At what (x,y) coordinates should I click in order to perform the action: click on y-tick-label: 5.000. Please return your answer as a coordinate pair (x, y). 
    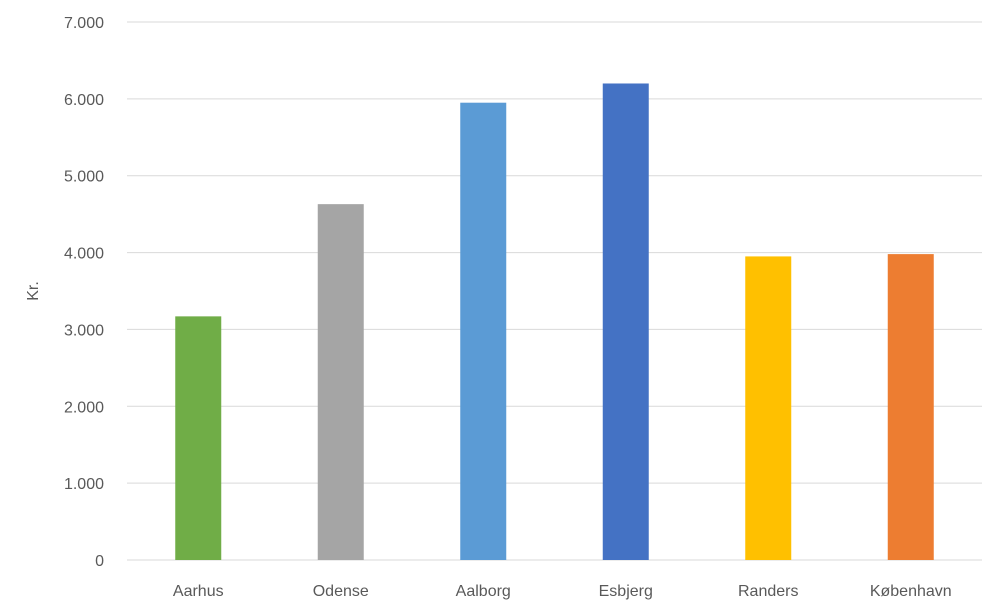
    Looking at the image, I should click on (84, 177).